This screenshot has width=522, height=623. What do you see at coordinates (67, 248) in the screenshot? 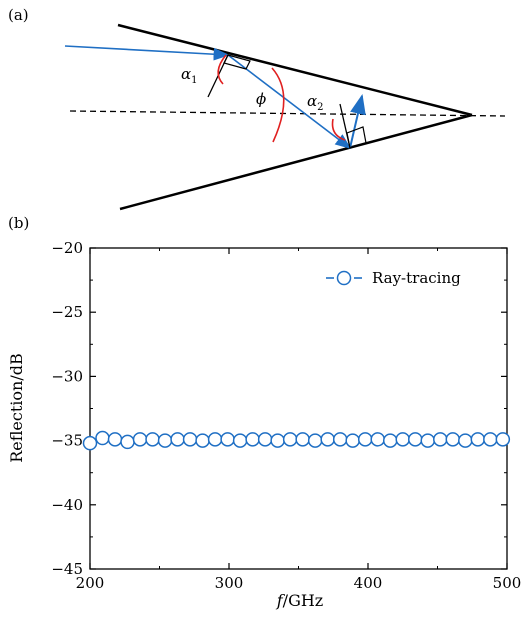
I see `y-tick-label: −20` at bounding box center [67, 248].